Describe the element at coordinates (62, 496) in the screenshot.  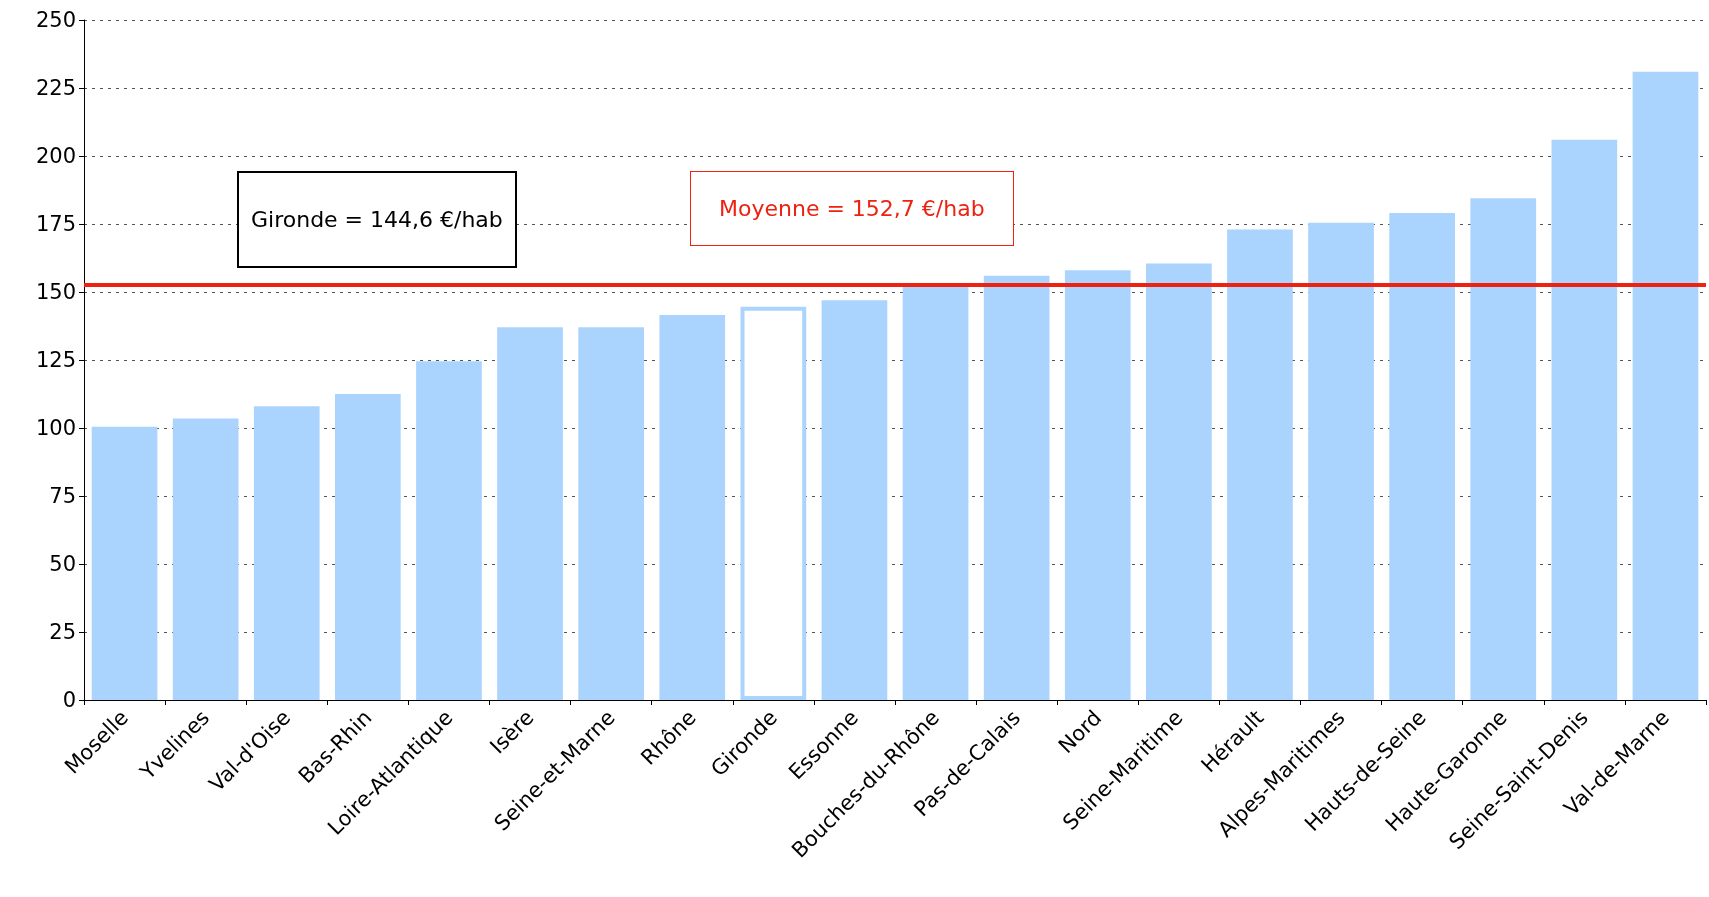
I see `y-tick-label: 75` at that location.